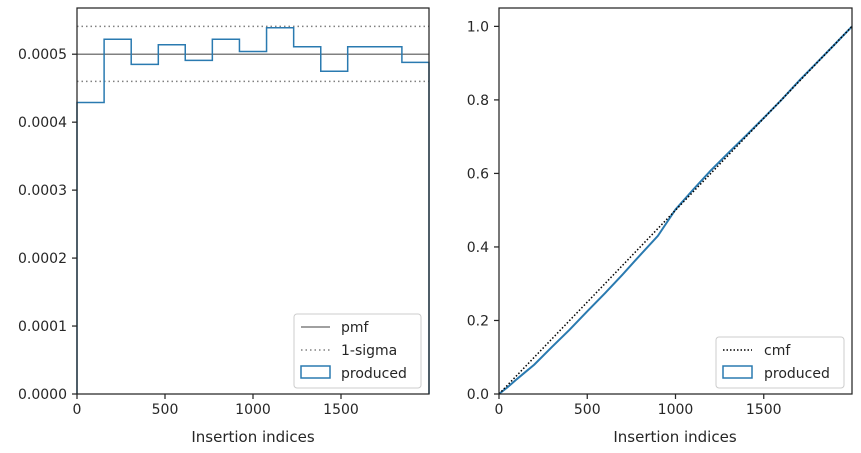 The width and height of the screenshot is (861, 453). I want to click on pmf-x-axis-title: Insertion indices, so click(252, 437).